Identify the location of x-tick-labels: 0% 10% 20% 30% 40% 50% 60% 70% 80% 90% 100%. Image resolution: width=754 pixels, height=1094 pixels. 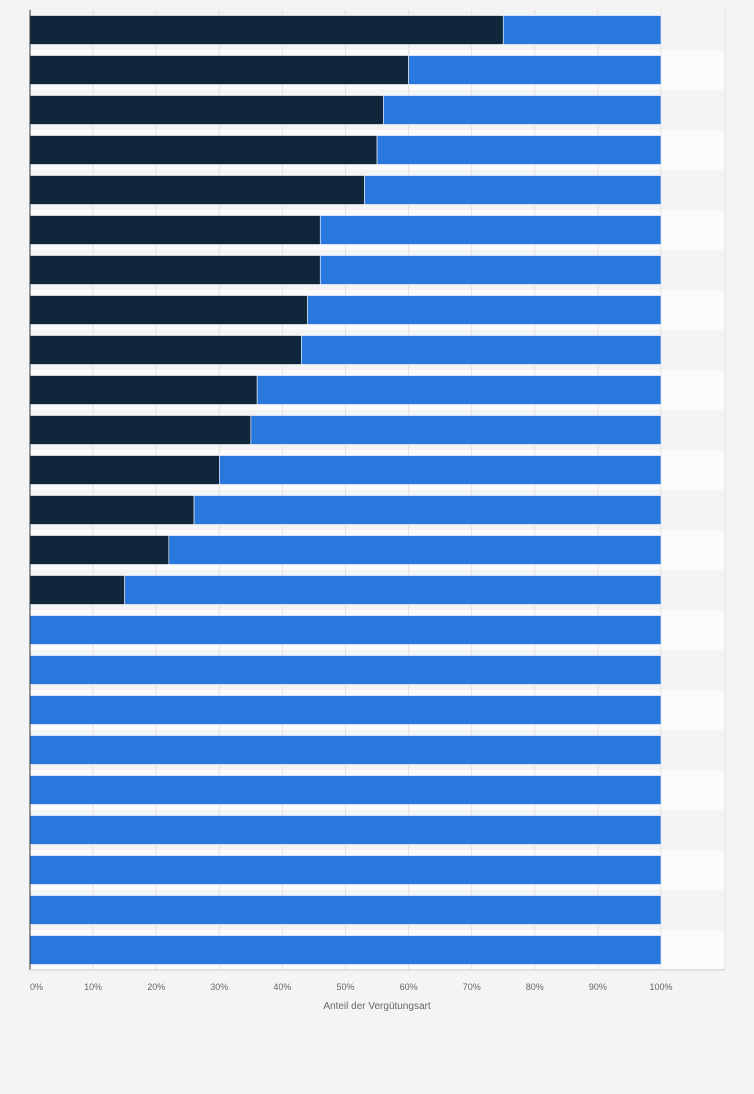
(351, 987).